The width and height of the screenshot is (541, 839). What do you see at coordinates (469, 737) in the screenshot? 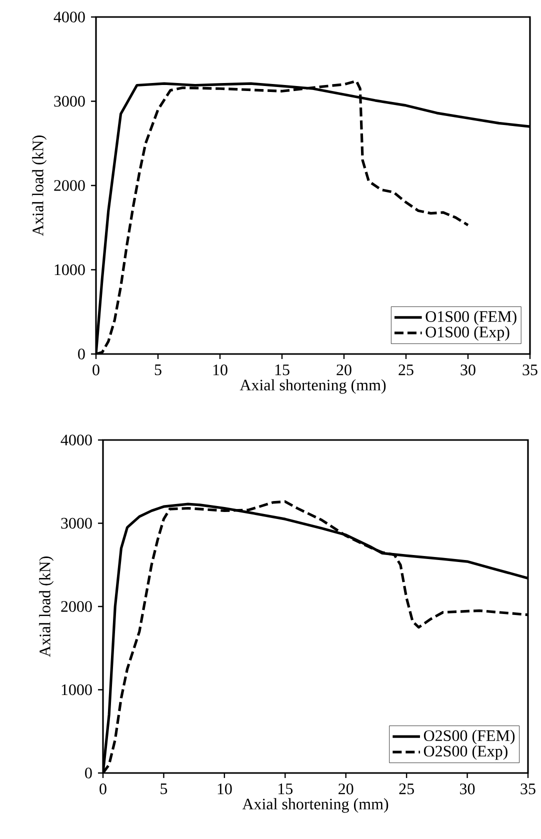
I see `legend-label: O2S00 (FEM)` at bounding box center [469, 737].